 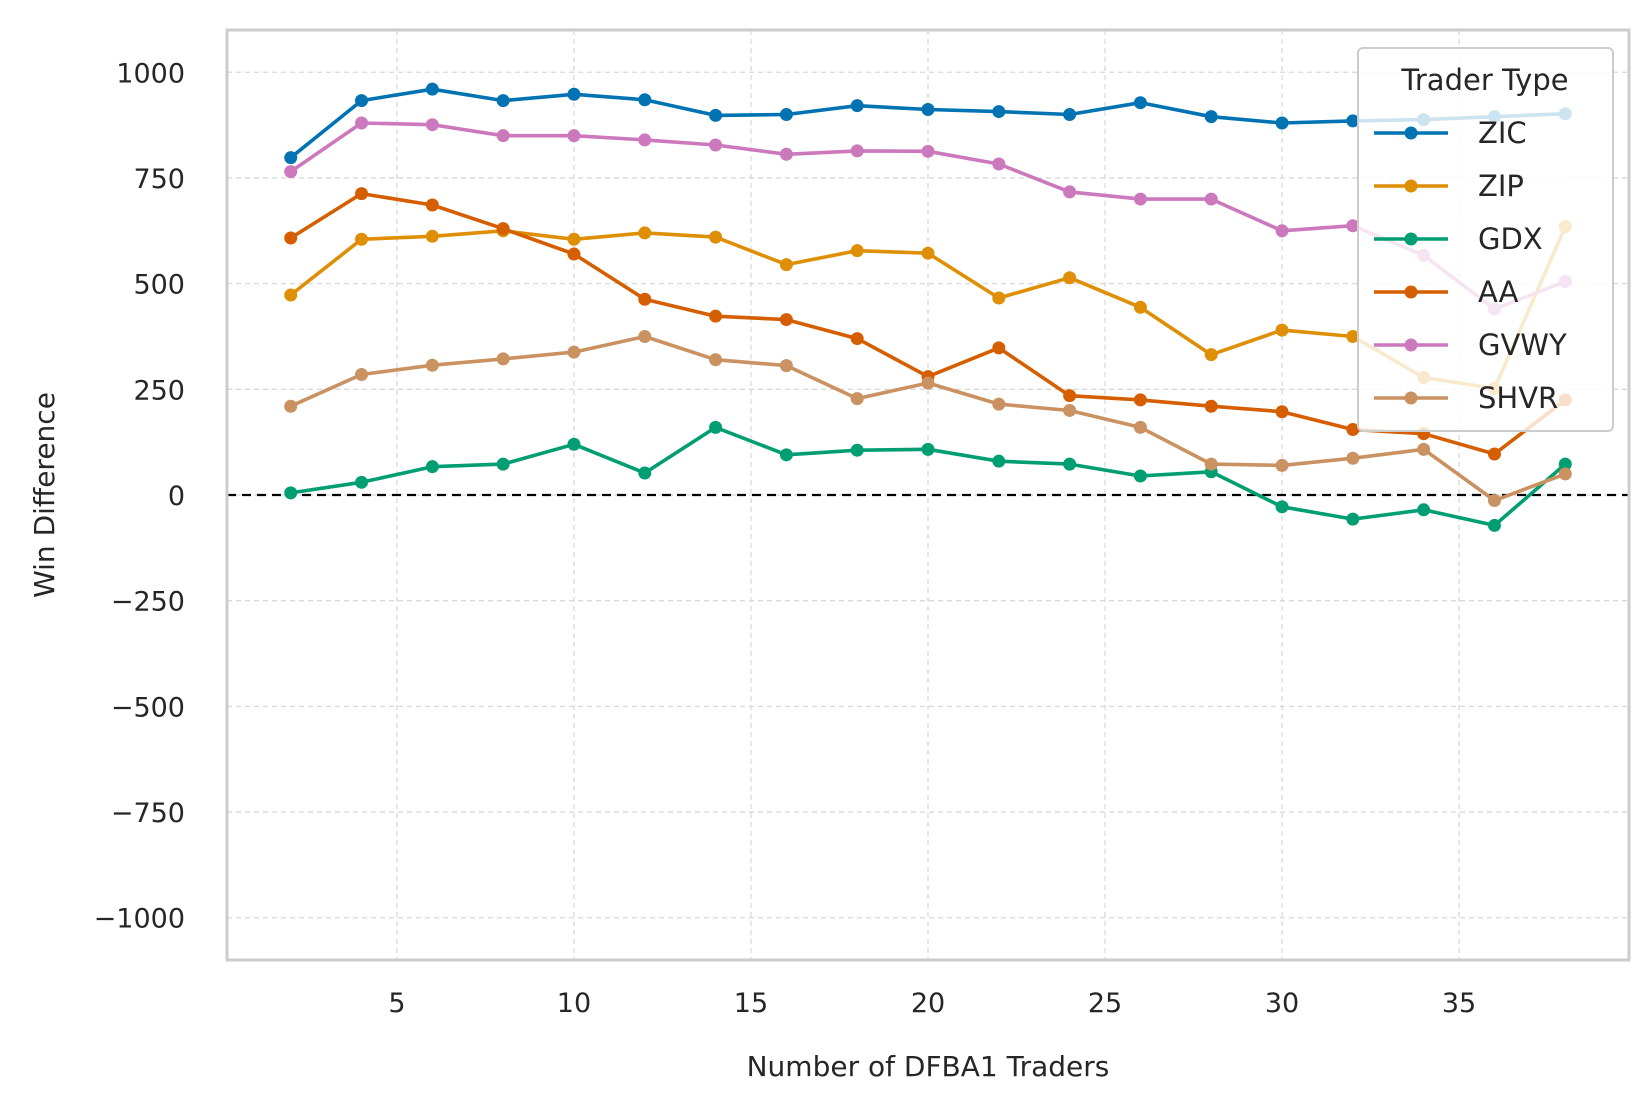 What do you see at coordinates (928, 1066) in the screenshot?
I see `x-axis-label: Number of DFBA1 Traders` at bounding box center [928, 1066].